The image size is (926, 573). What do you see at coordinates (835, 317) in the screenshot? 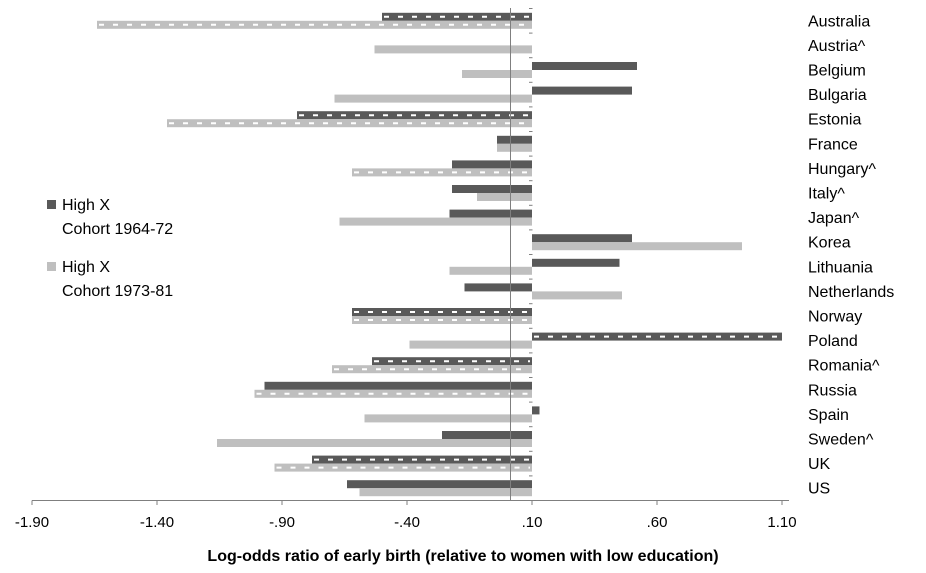
I see `country-label-norway: Norway` at bounding box center [835, 317].